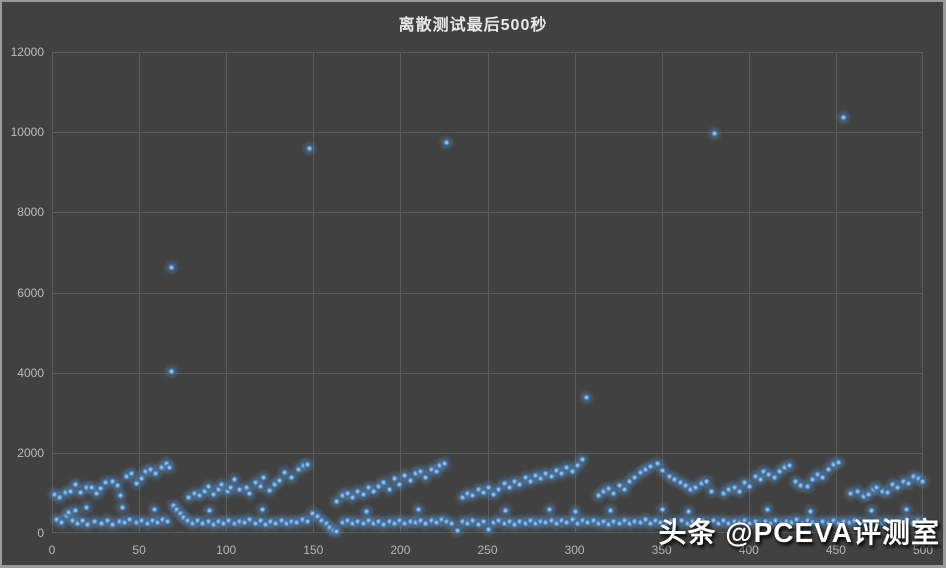 The width and height of the screenshot is (946, 568). What do you see at coordinates (835, 550) in the screenshot?
I see `x-tick-label: 450` at bounding box center [835, 550].